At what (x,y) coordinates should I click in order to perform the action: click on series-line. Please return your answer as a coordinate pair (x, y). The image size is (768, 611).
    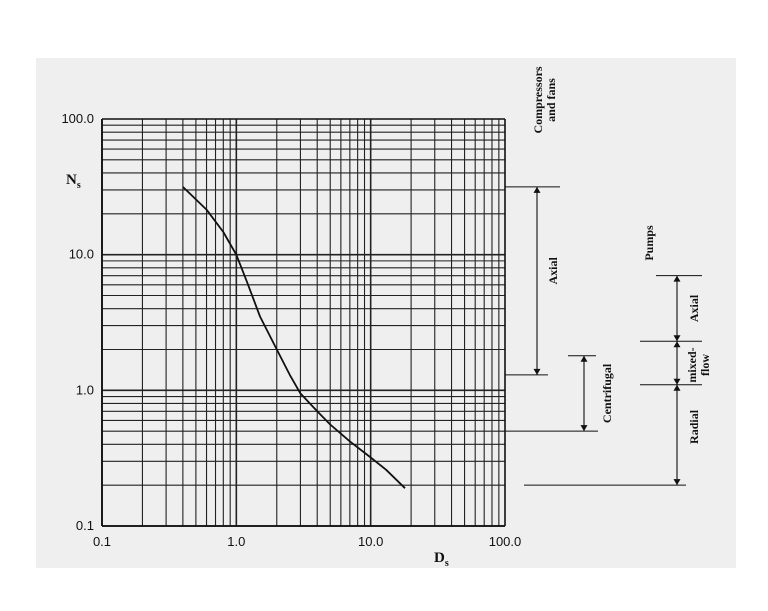
    Looking at the image, I should click on (294, 337).